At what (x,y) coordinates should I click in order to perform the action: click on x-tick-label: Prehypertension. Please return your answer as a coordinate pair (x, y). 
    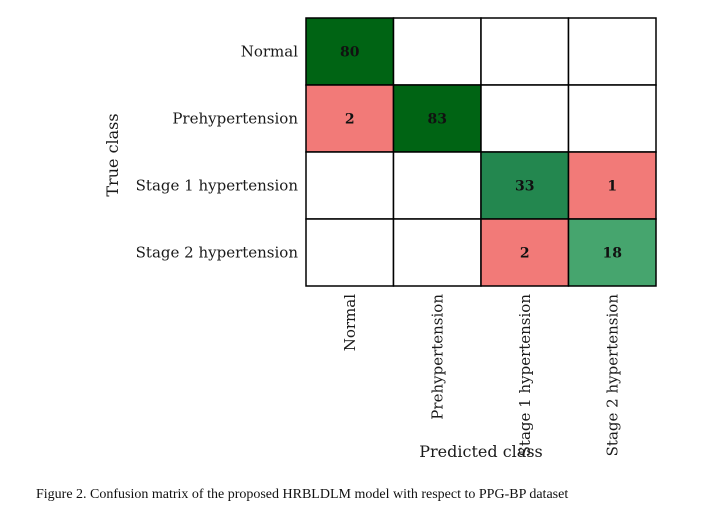
    Looking at the image, I should click on (437, 357).